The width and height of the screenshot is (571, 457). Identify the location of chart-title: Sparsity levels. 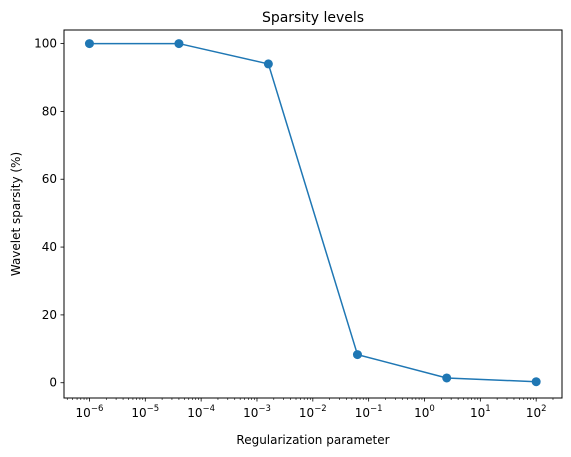
(313, 18).